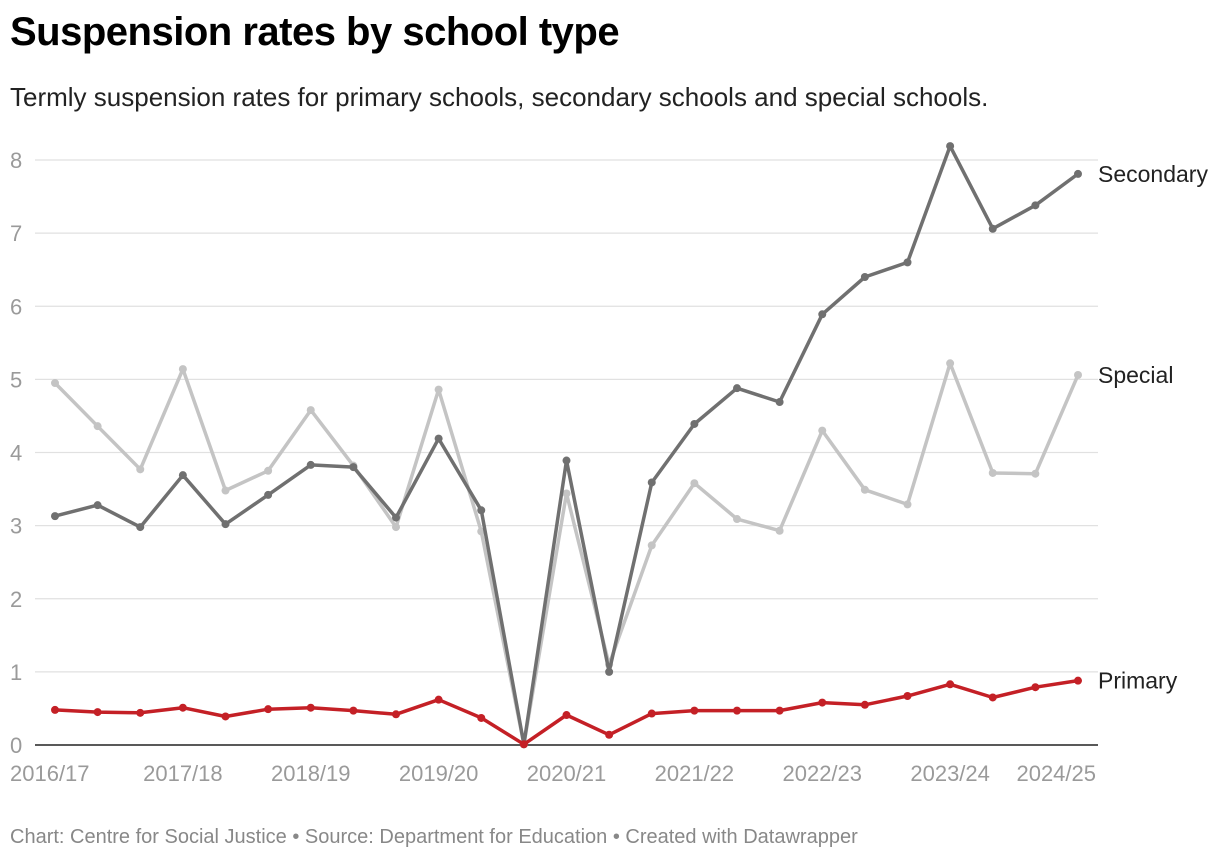  I want to click on x-tick-label: 2022/23, so click(822, 773).